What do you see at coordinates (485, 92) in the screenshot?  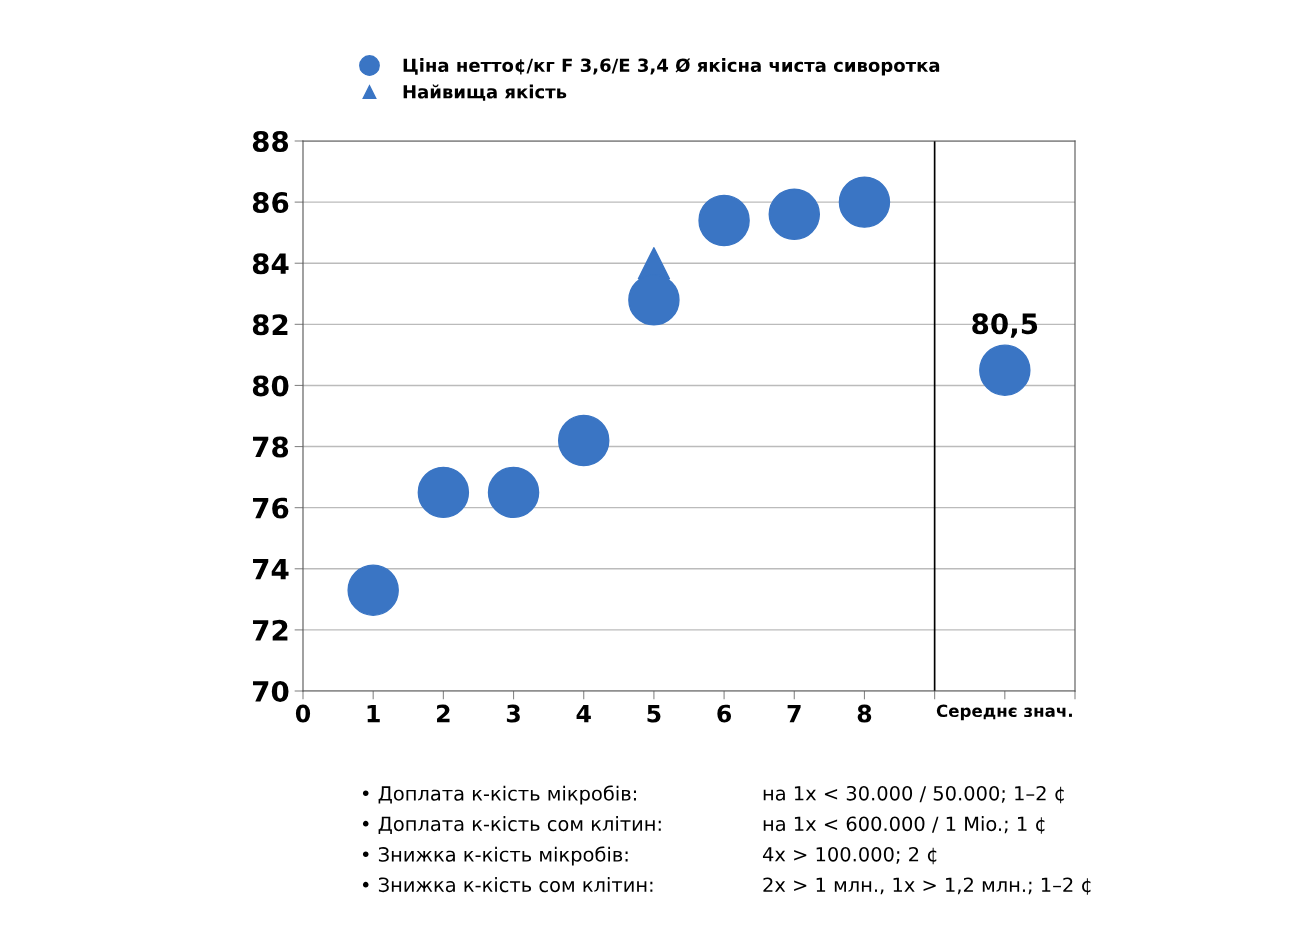 I see `legend-label: Найвища якість` at bounding box center [485, 92].